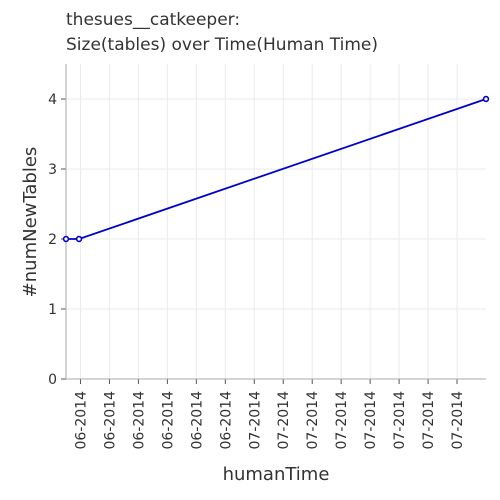  What do you see at coordinates (153, 20) in the screenshot?
I see `chart-title: thesues__catkeeper:` at bounding box center [153, 20].